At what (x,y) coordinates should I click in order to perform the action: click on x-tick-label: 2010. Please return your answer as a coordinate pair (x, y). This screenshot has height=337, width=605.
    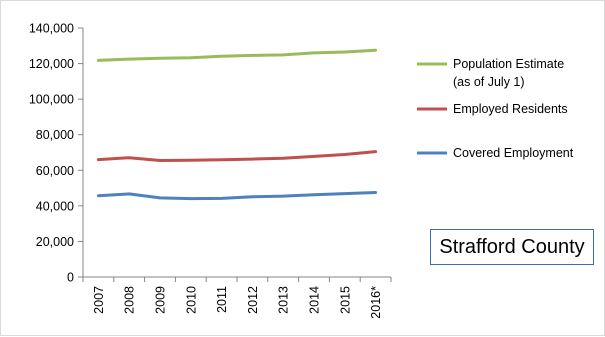
    Looking at the image, I should click on (191, 300).